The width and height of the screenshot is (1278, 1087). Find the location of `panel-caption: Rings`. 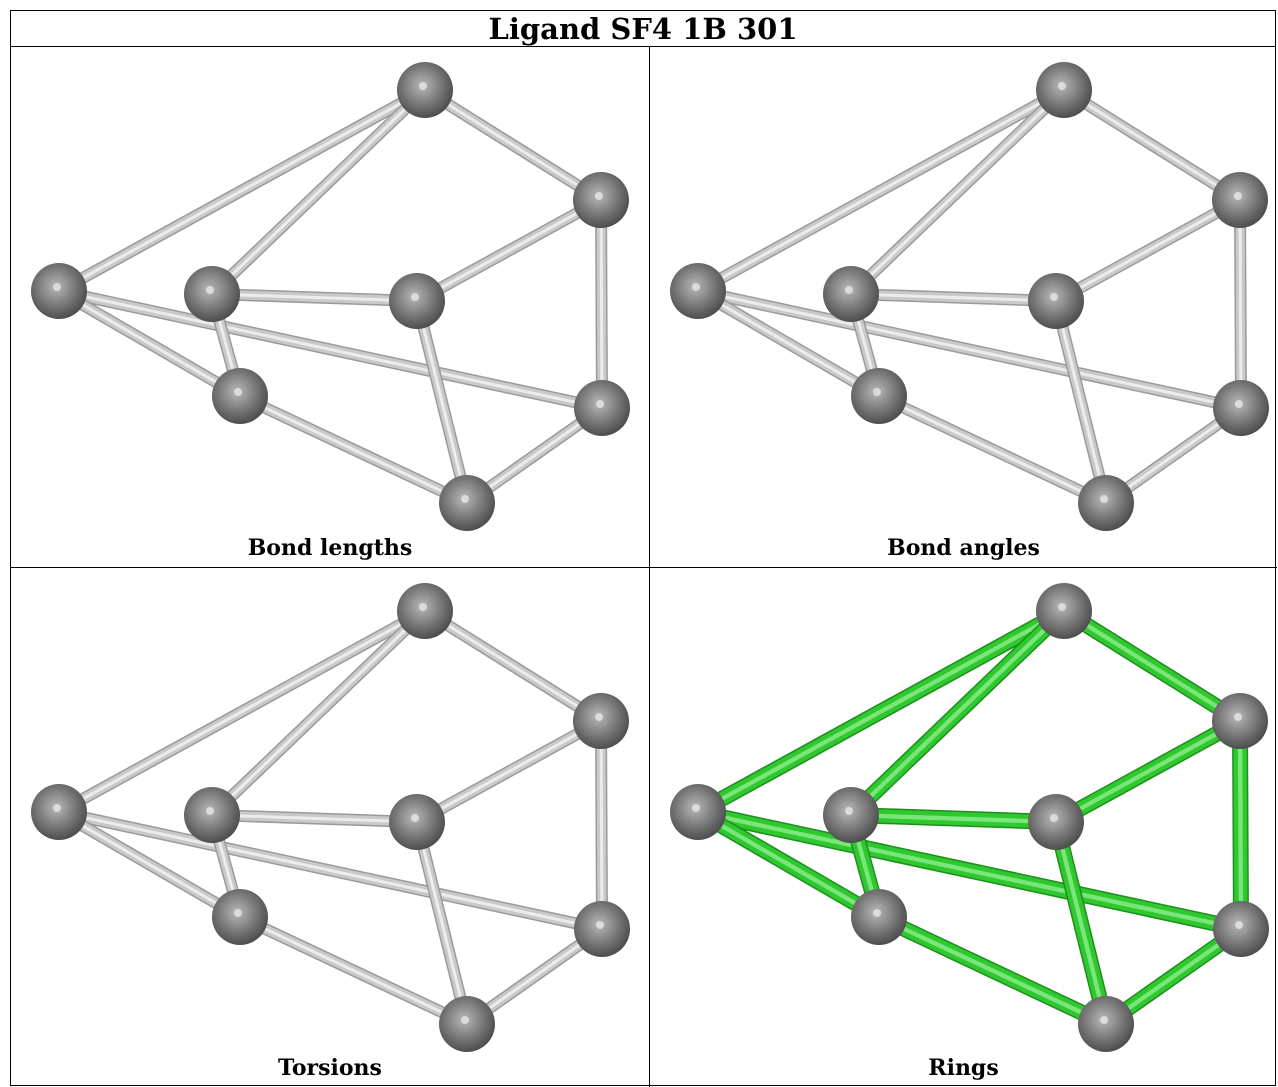

panel-caption: Rings is located at coordinates (963, 1068).